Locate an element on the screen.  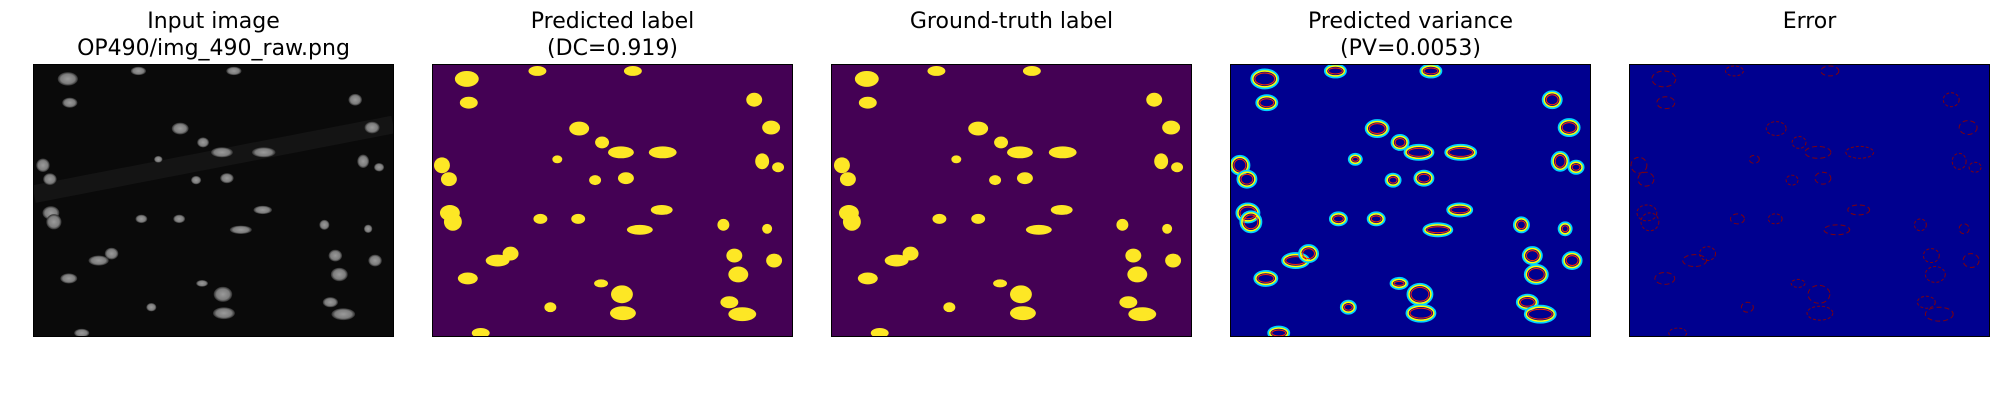
error-background is located at coordinates (1809, 200).